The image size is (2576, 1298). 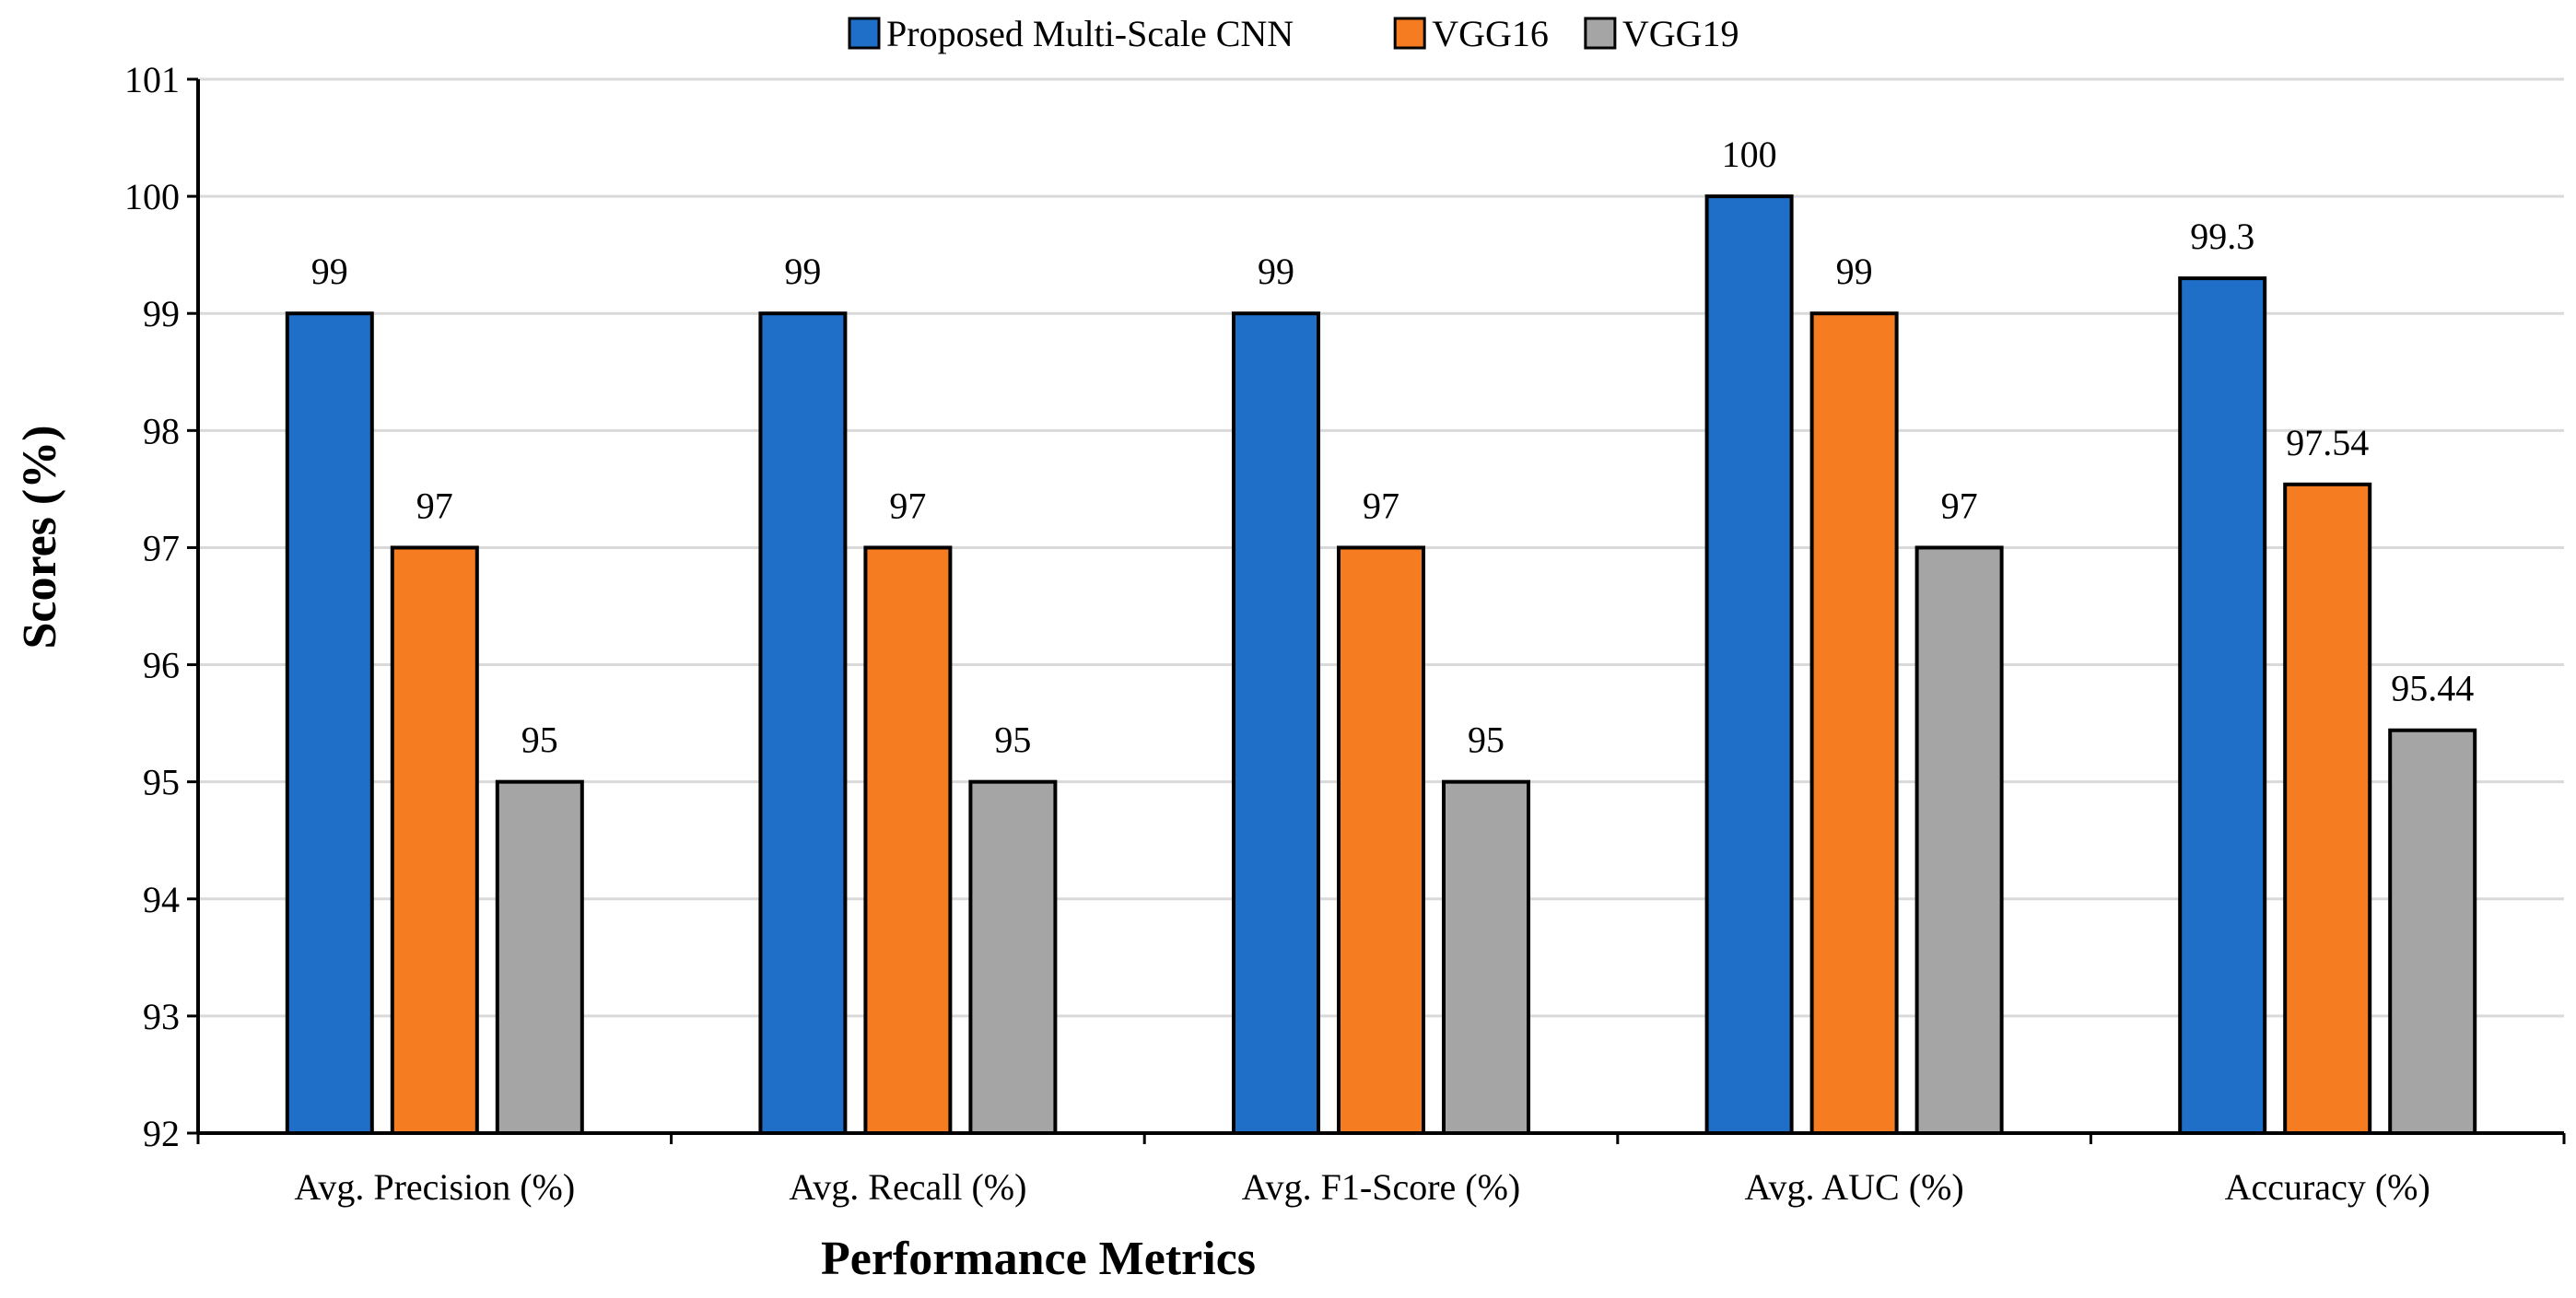 I want to click on y-tick-label: 95, so click(x=161, y=782).